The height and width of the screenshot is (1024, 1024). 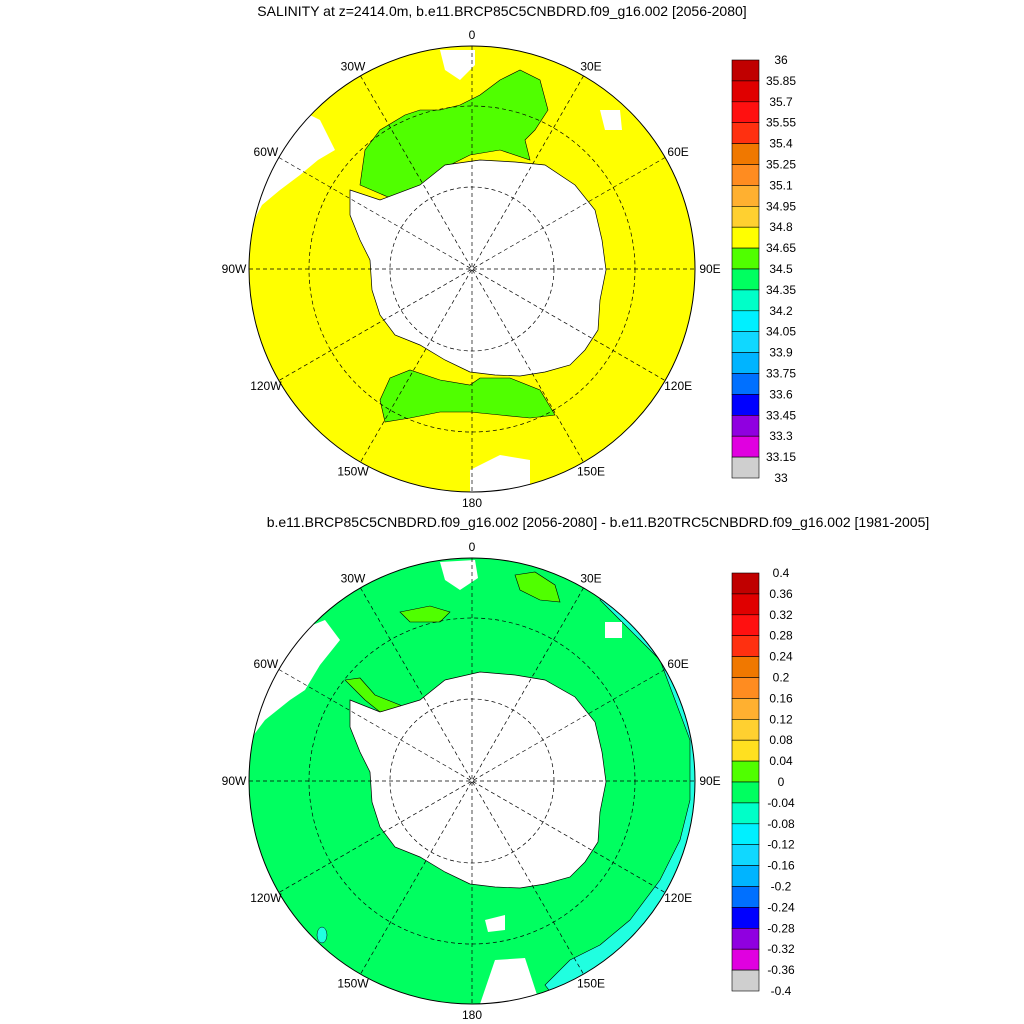 I want to click on colorbar-label: -0.24, so click(x=781, y=907).